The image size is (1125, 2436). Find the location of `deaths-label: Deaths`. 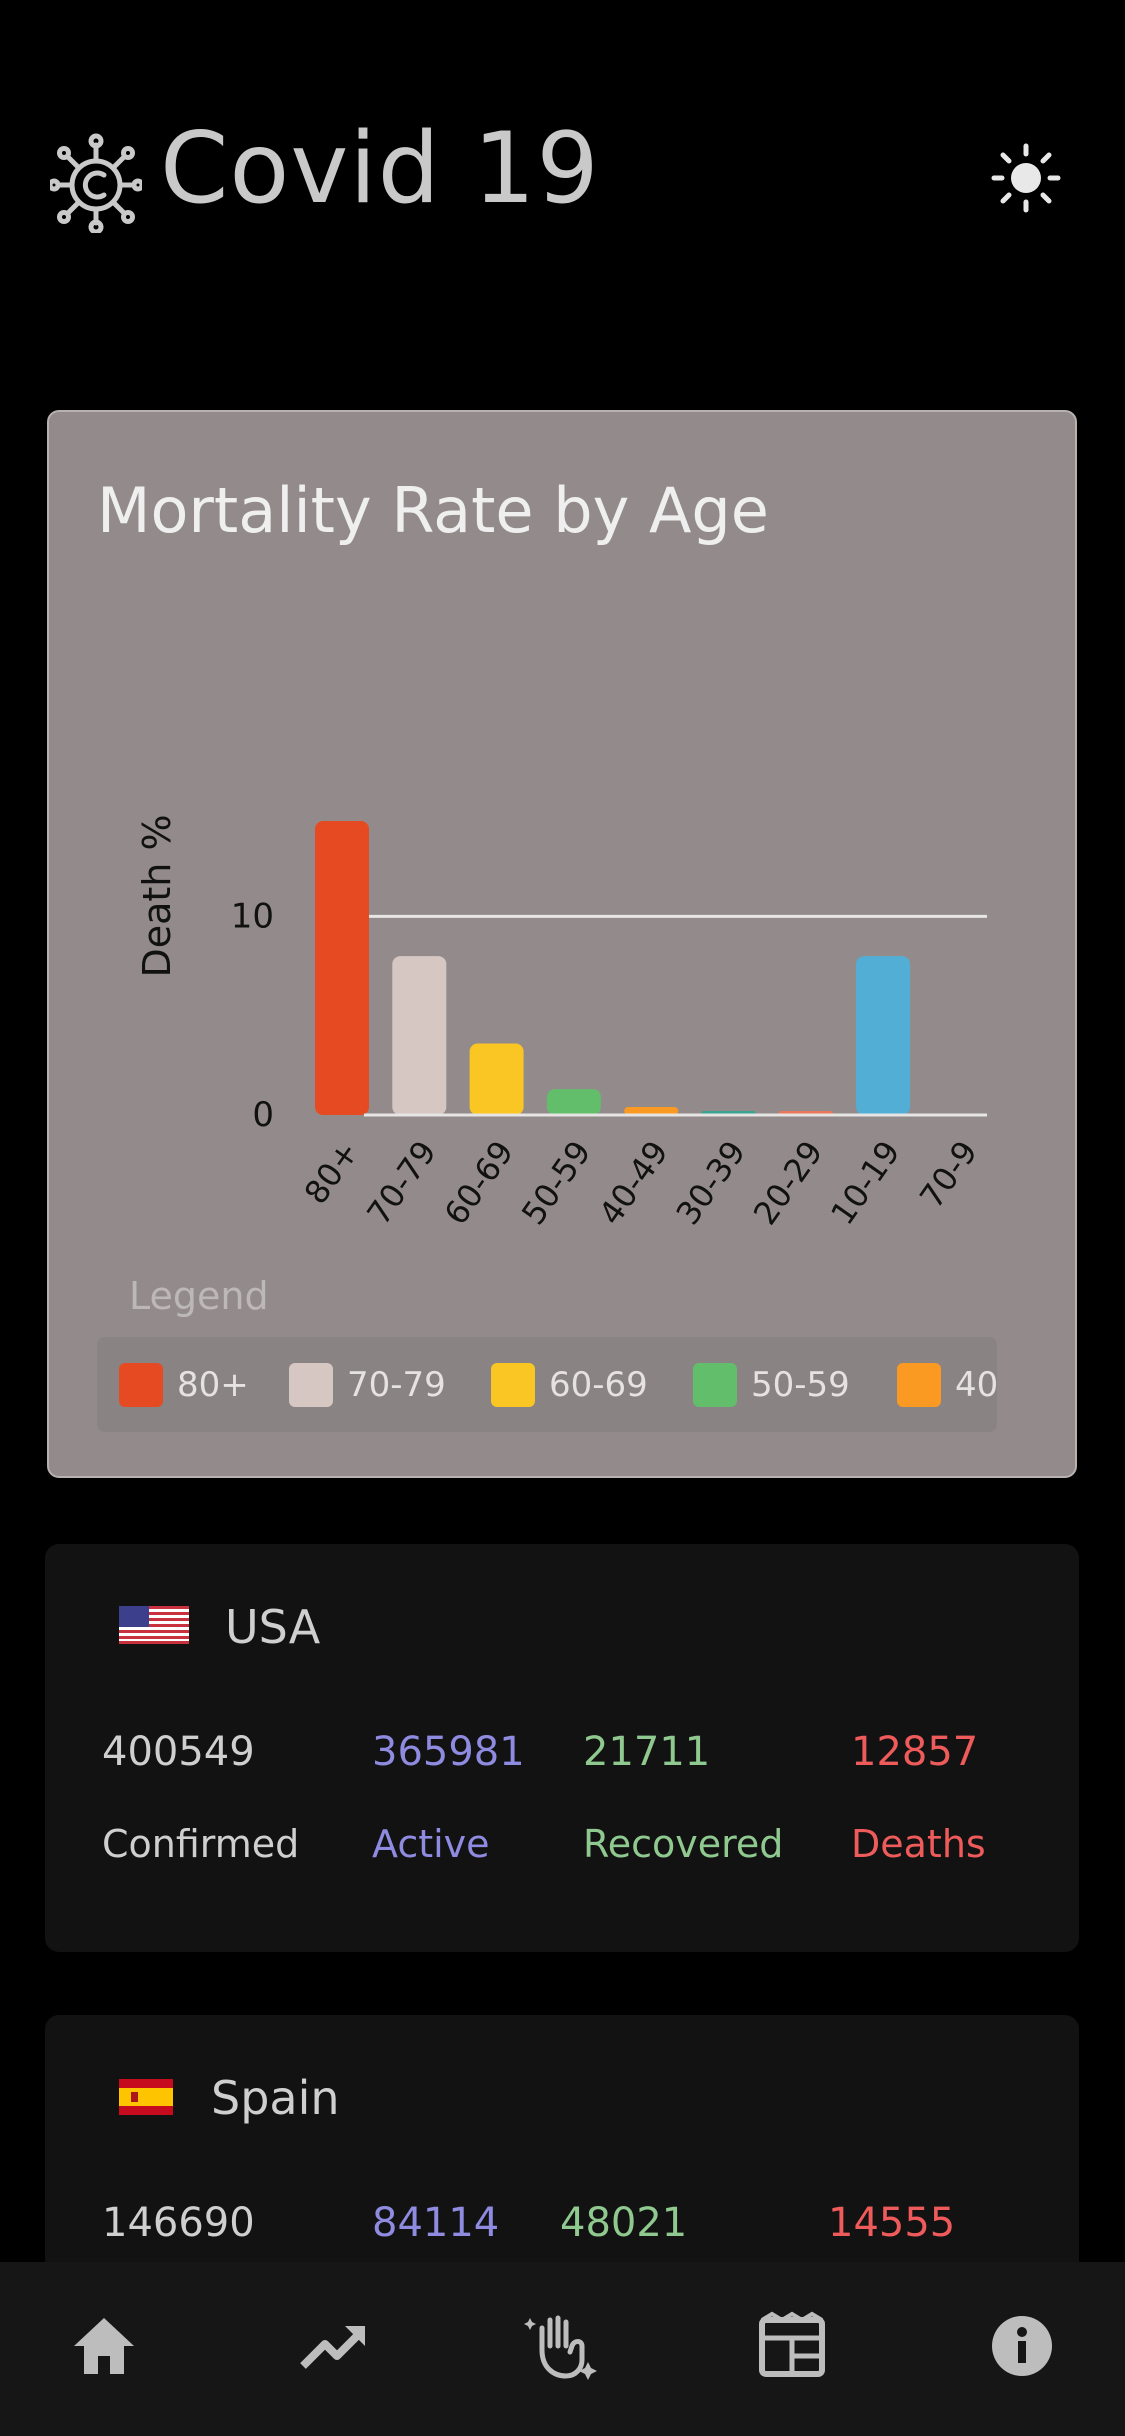

deaths-label: Deaths is located at coordinates (918, 1844).